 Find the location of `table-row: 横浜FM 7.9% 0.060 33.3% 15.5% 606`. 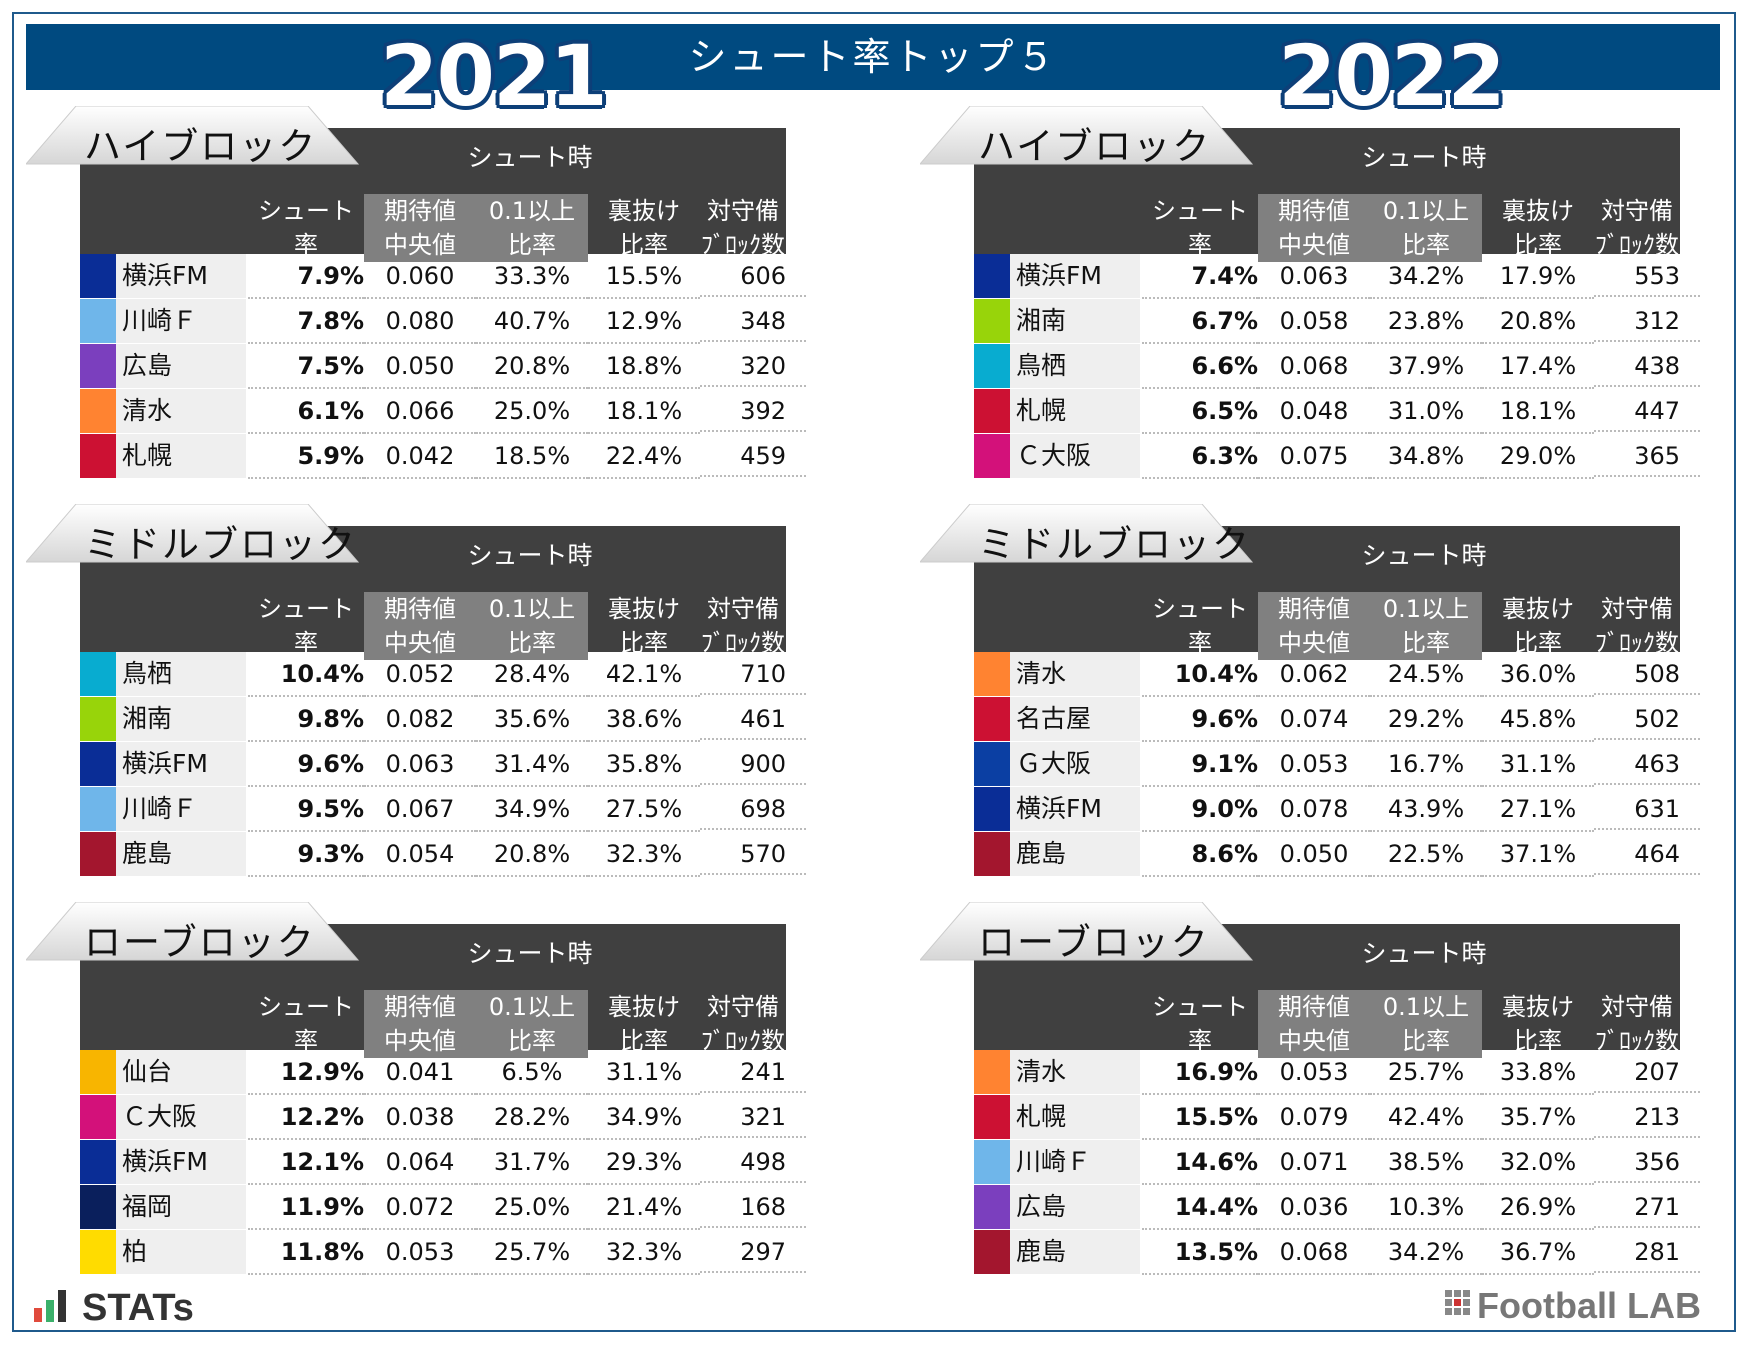

table-row: 横浜FM 7.9% 0.060 33.3% 15.5% 606 is located at coordinates (443, 276).